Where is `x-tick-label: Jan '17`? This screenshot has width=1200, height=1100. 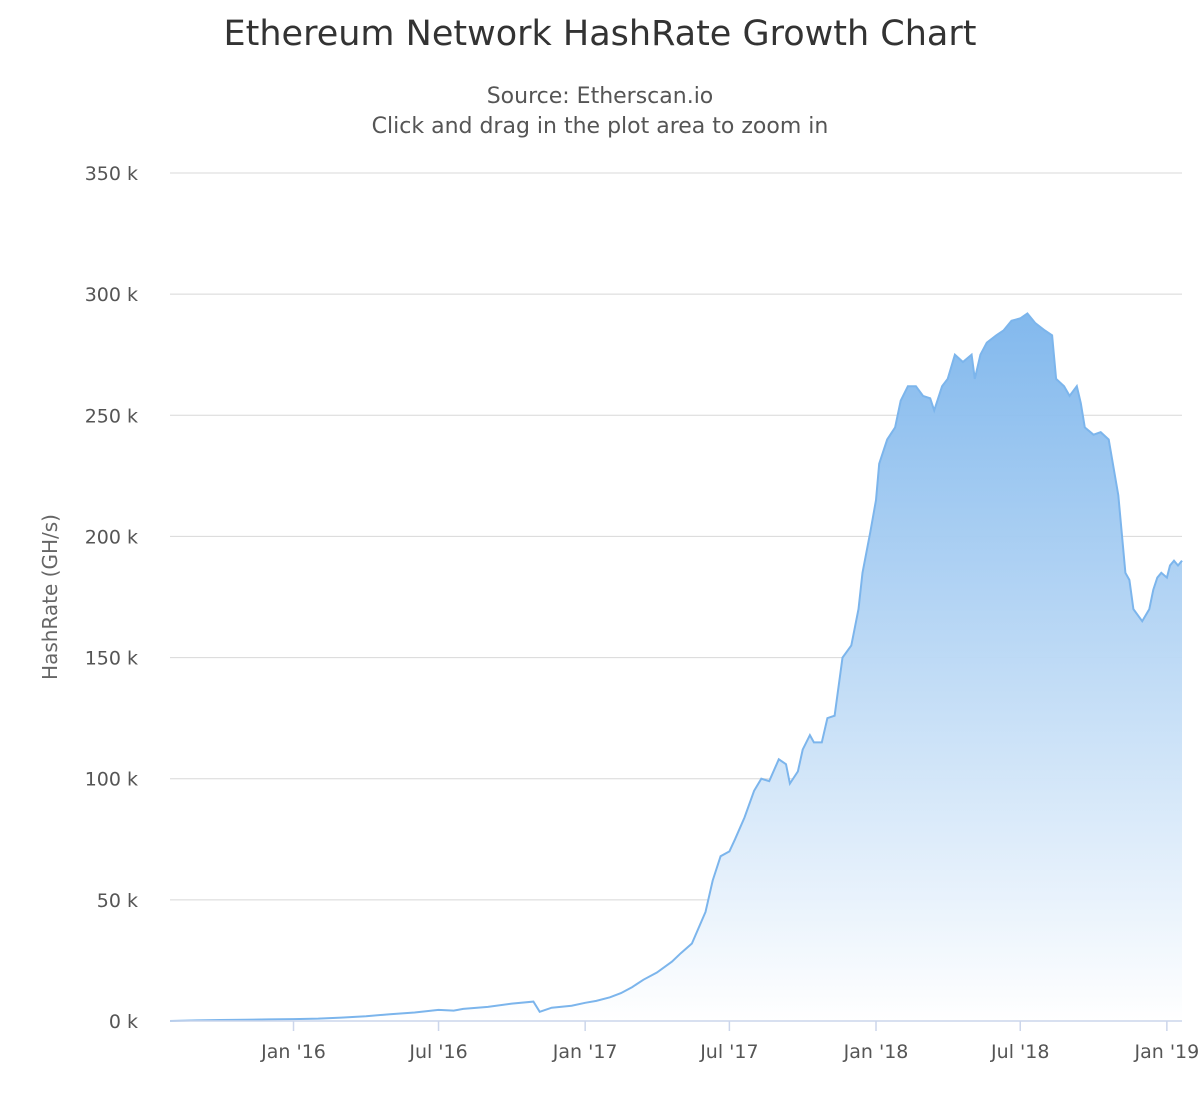 x-tick-label: Jan '17 is located at coordinates (585, 1052).